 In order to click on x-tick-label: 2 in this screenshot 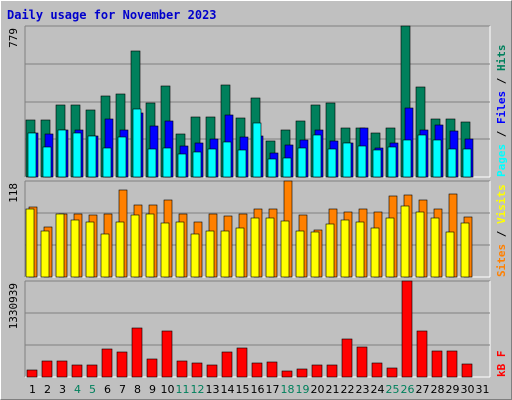, I will do `click(47, 389)`.